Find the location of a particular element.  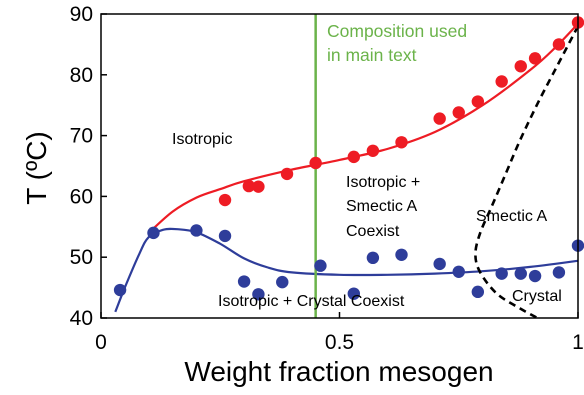

y-axis-title: T (ºC) is located at coordinates (36, 167).